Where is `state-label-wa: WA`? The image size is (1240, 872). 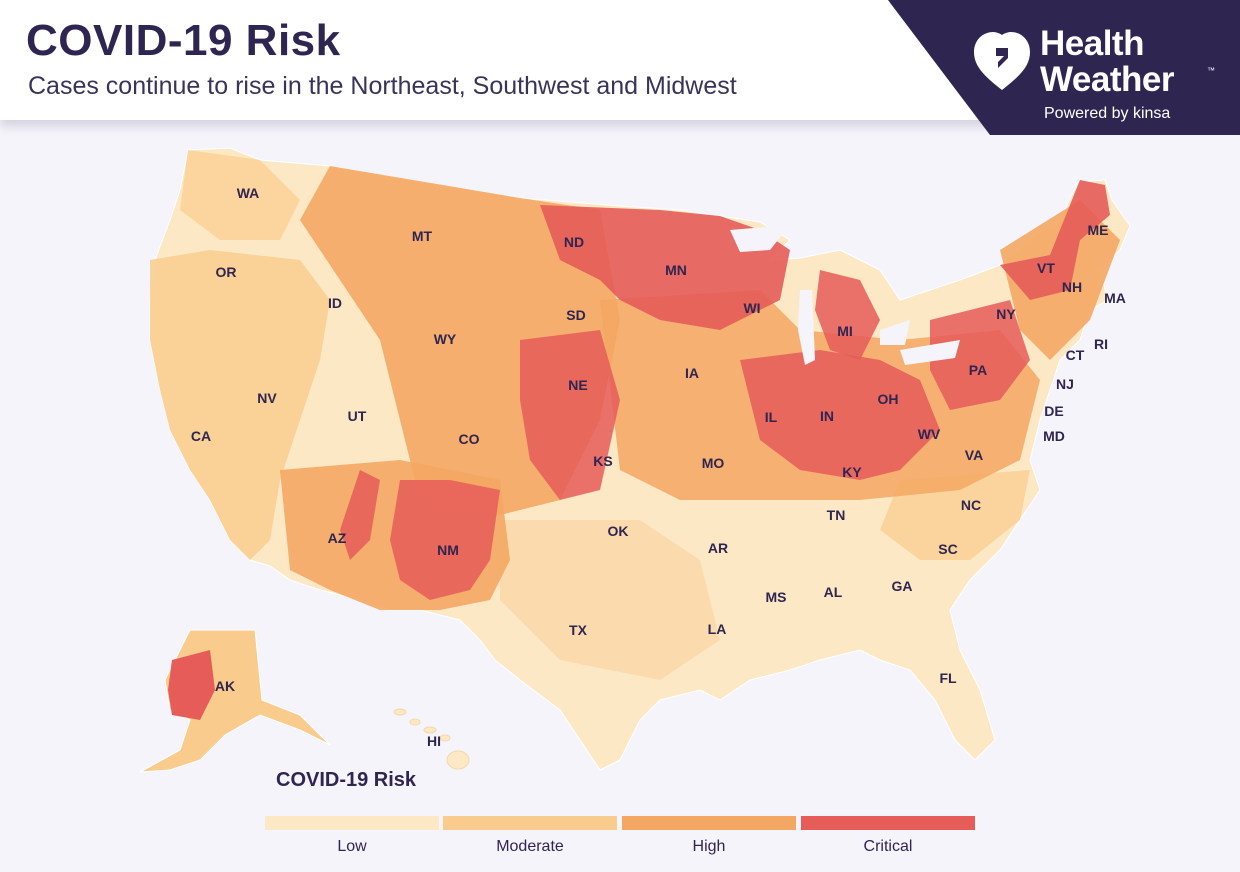 state-label-wa: WA is located at coordinates (248, 193).